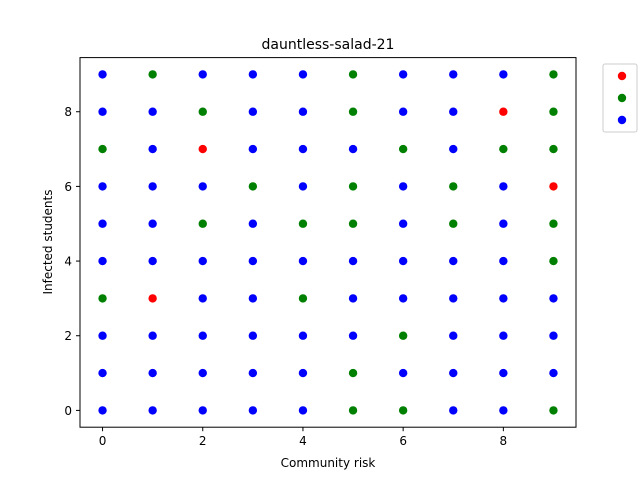 This screenshot has height=480, width=640. I want to click on x-tick-label: 0, so click(103, 441).